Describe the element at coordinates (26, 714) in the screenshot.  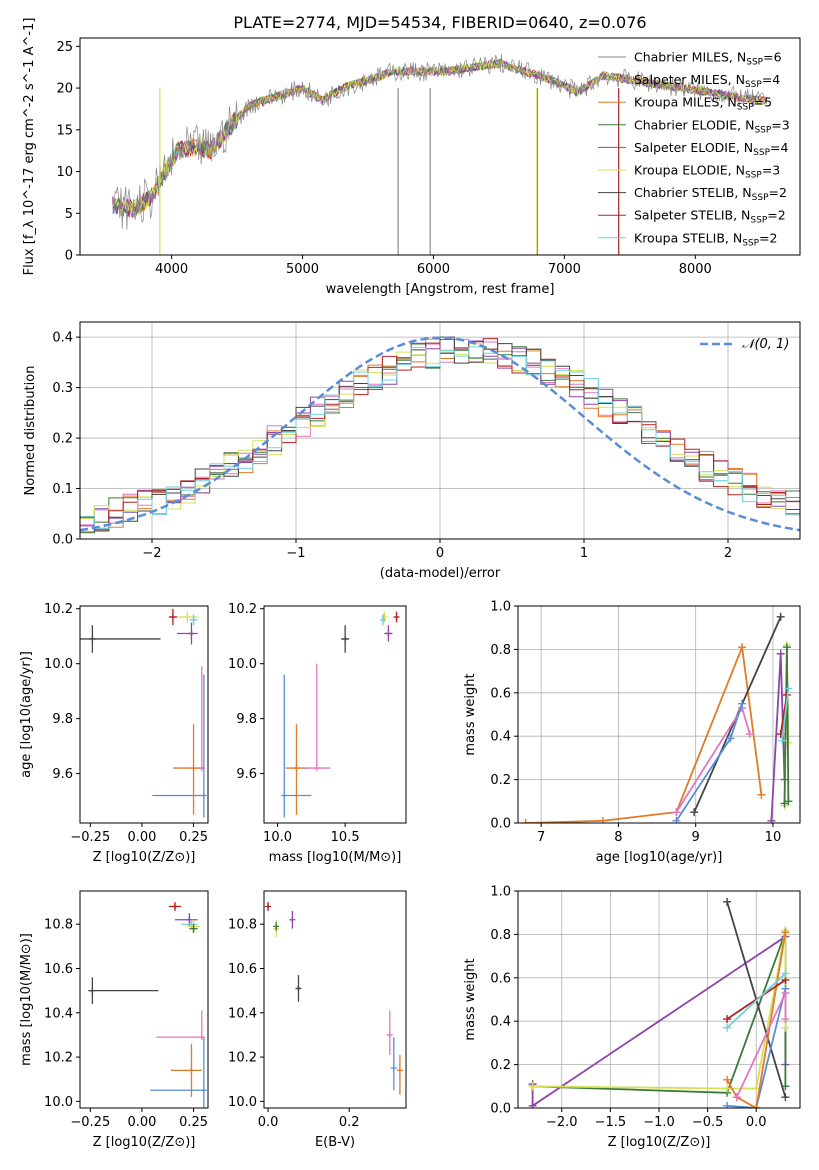
I see `y-axis-label: age [log10(age/yr)]` at that location.